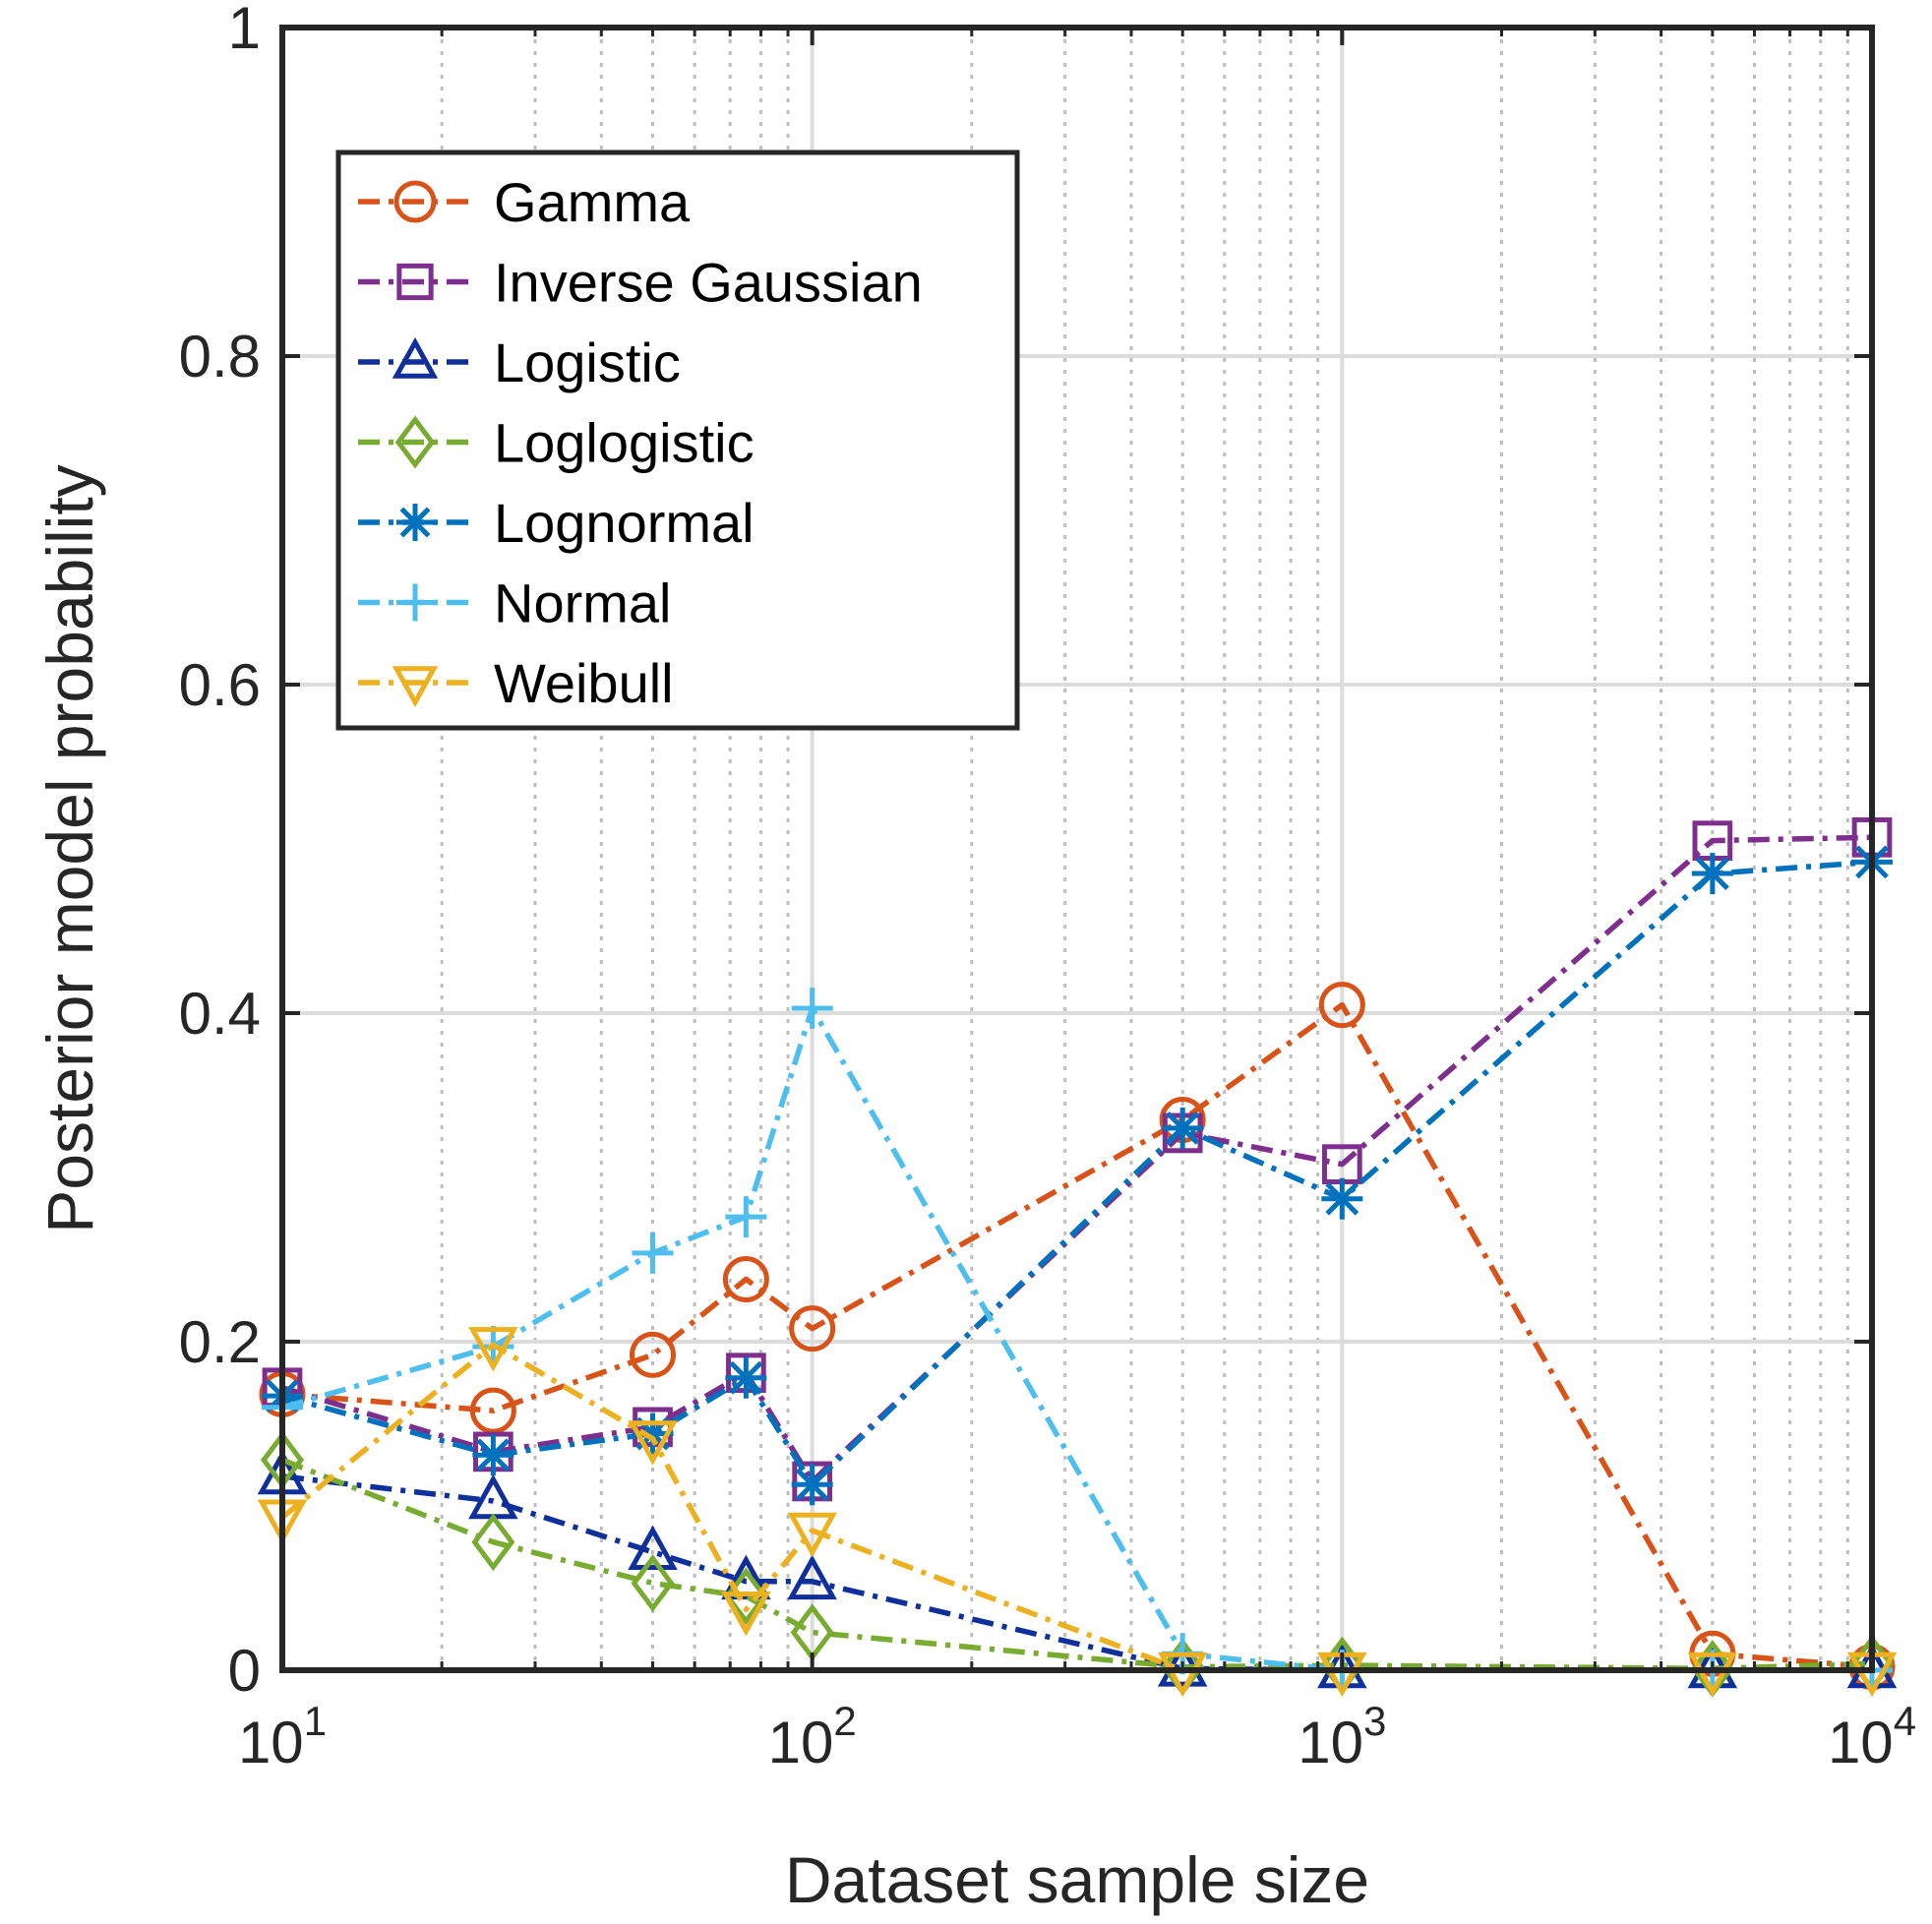  Describe the element at coordinates (69, 848) in the screenshot. I see `y-axis-label: Posterior model probability` at that location.